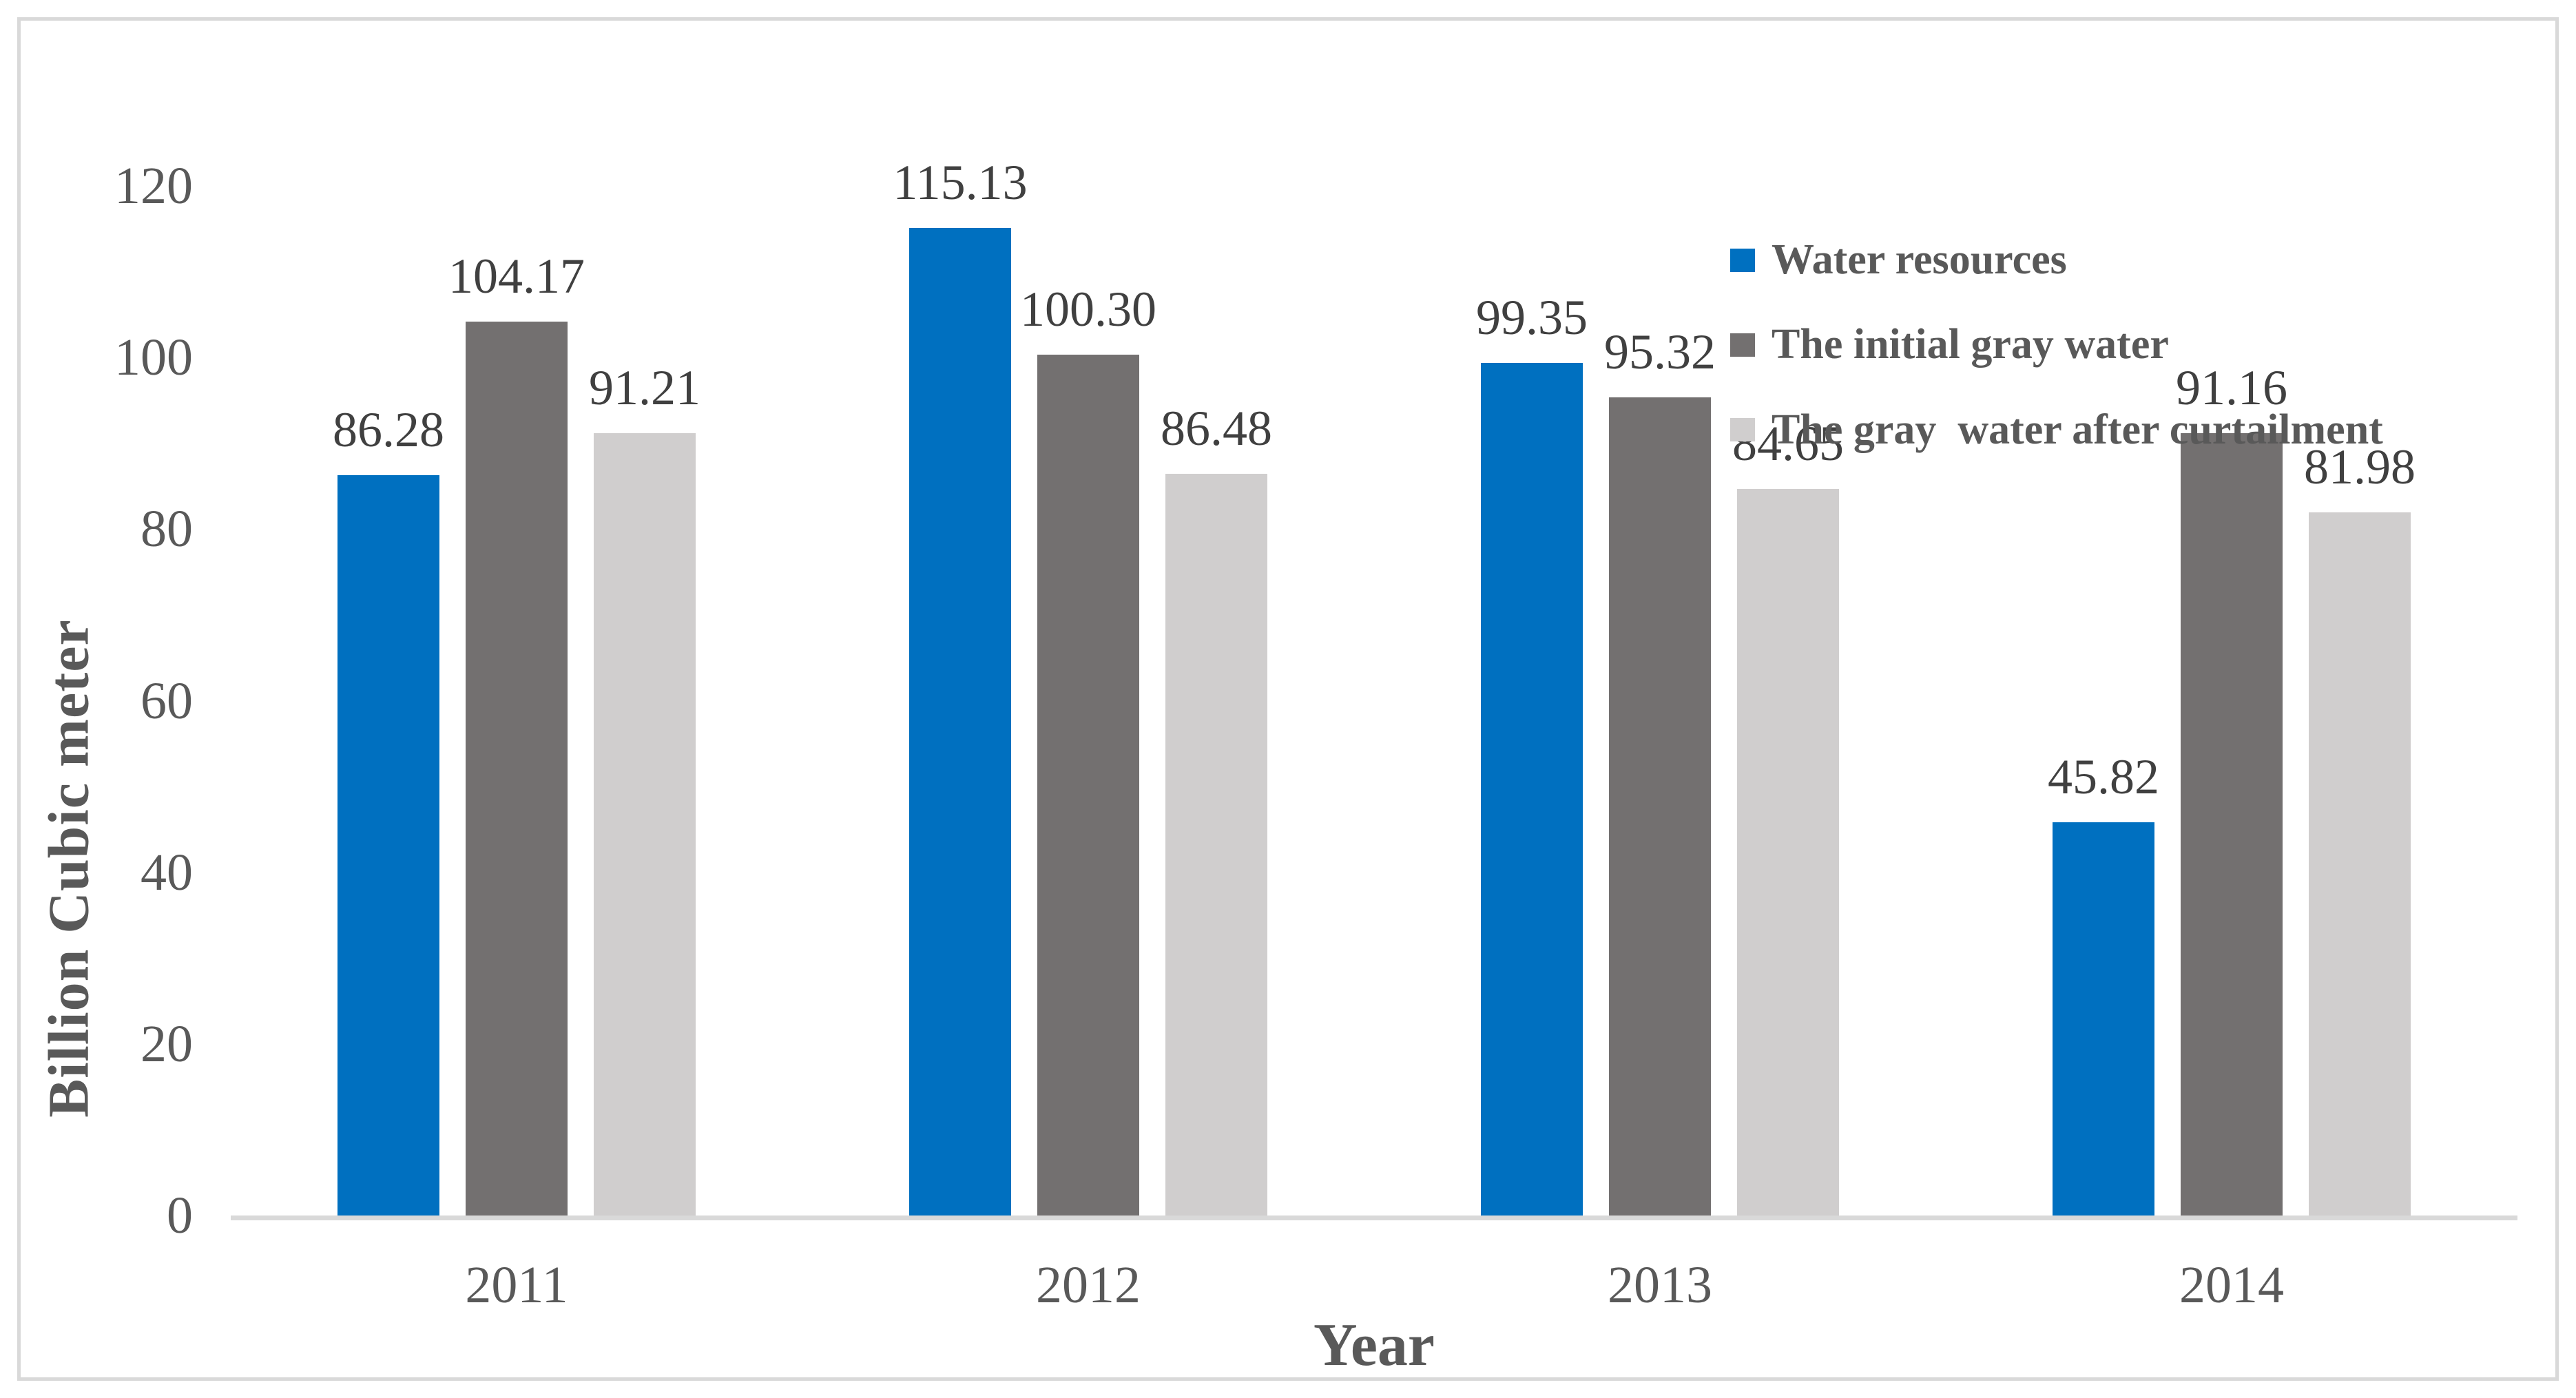 This screenshot has width=2576, height=1398. Describe the element at coordinates (2231, 388) in the screenshot. I see `bar-value-label: 91.16` at that location.